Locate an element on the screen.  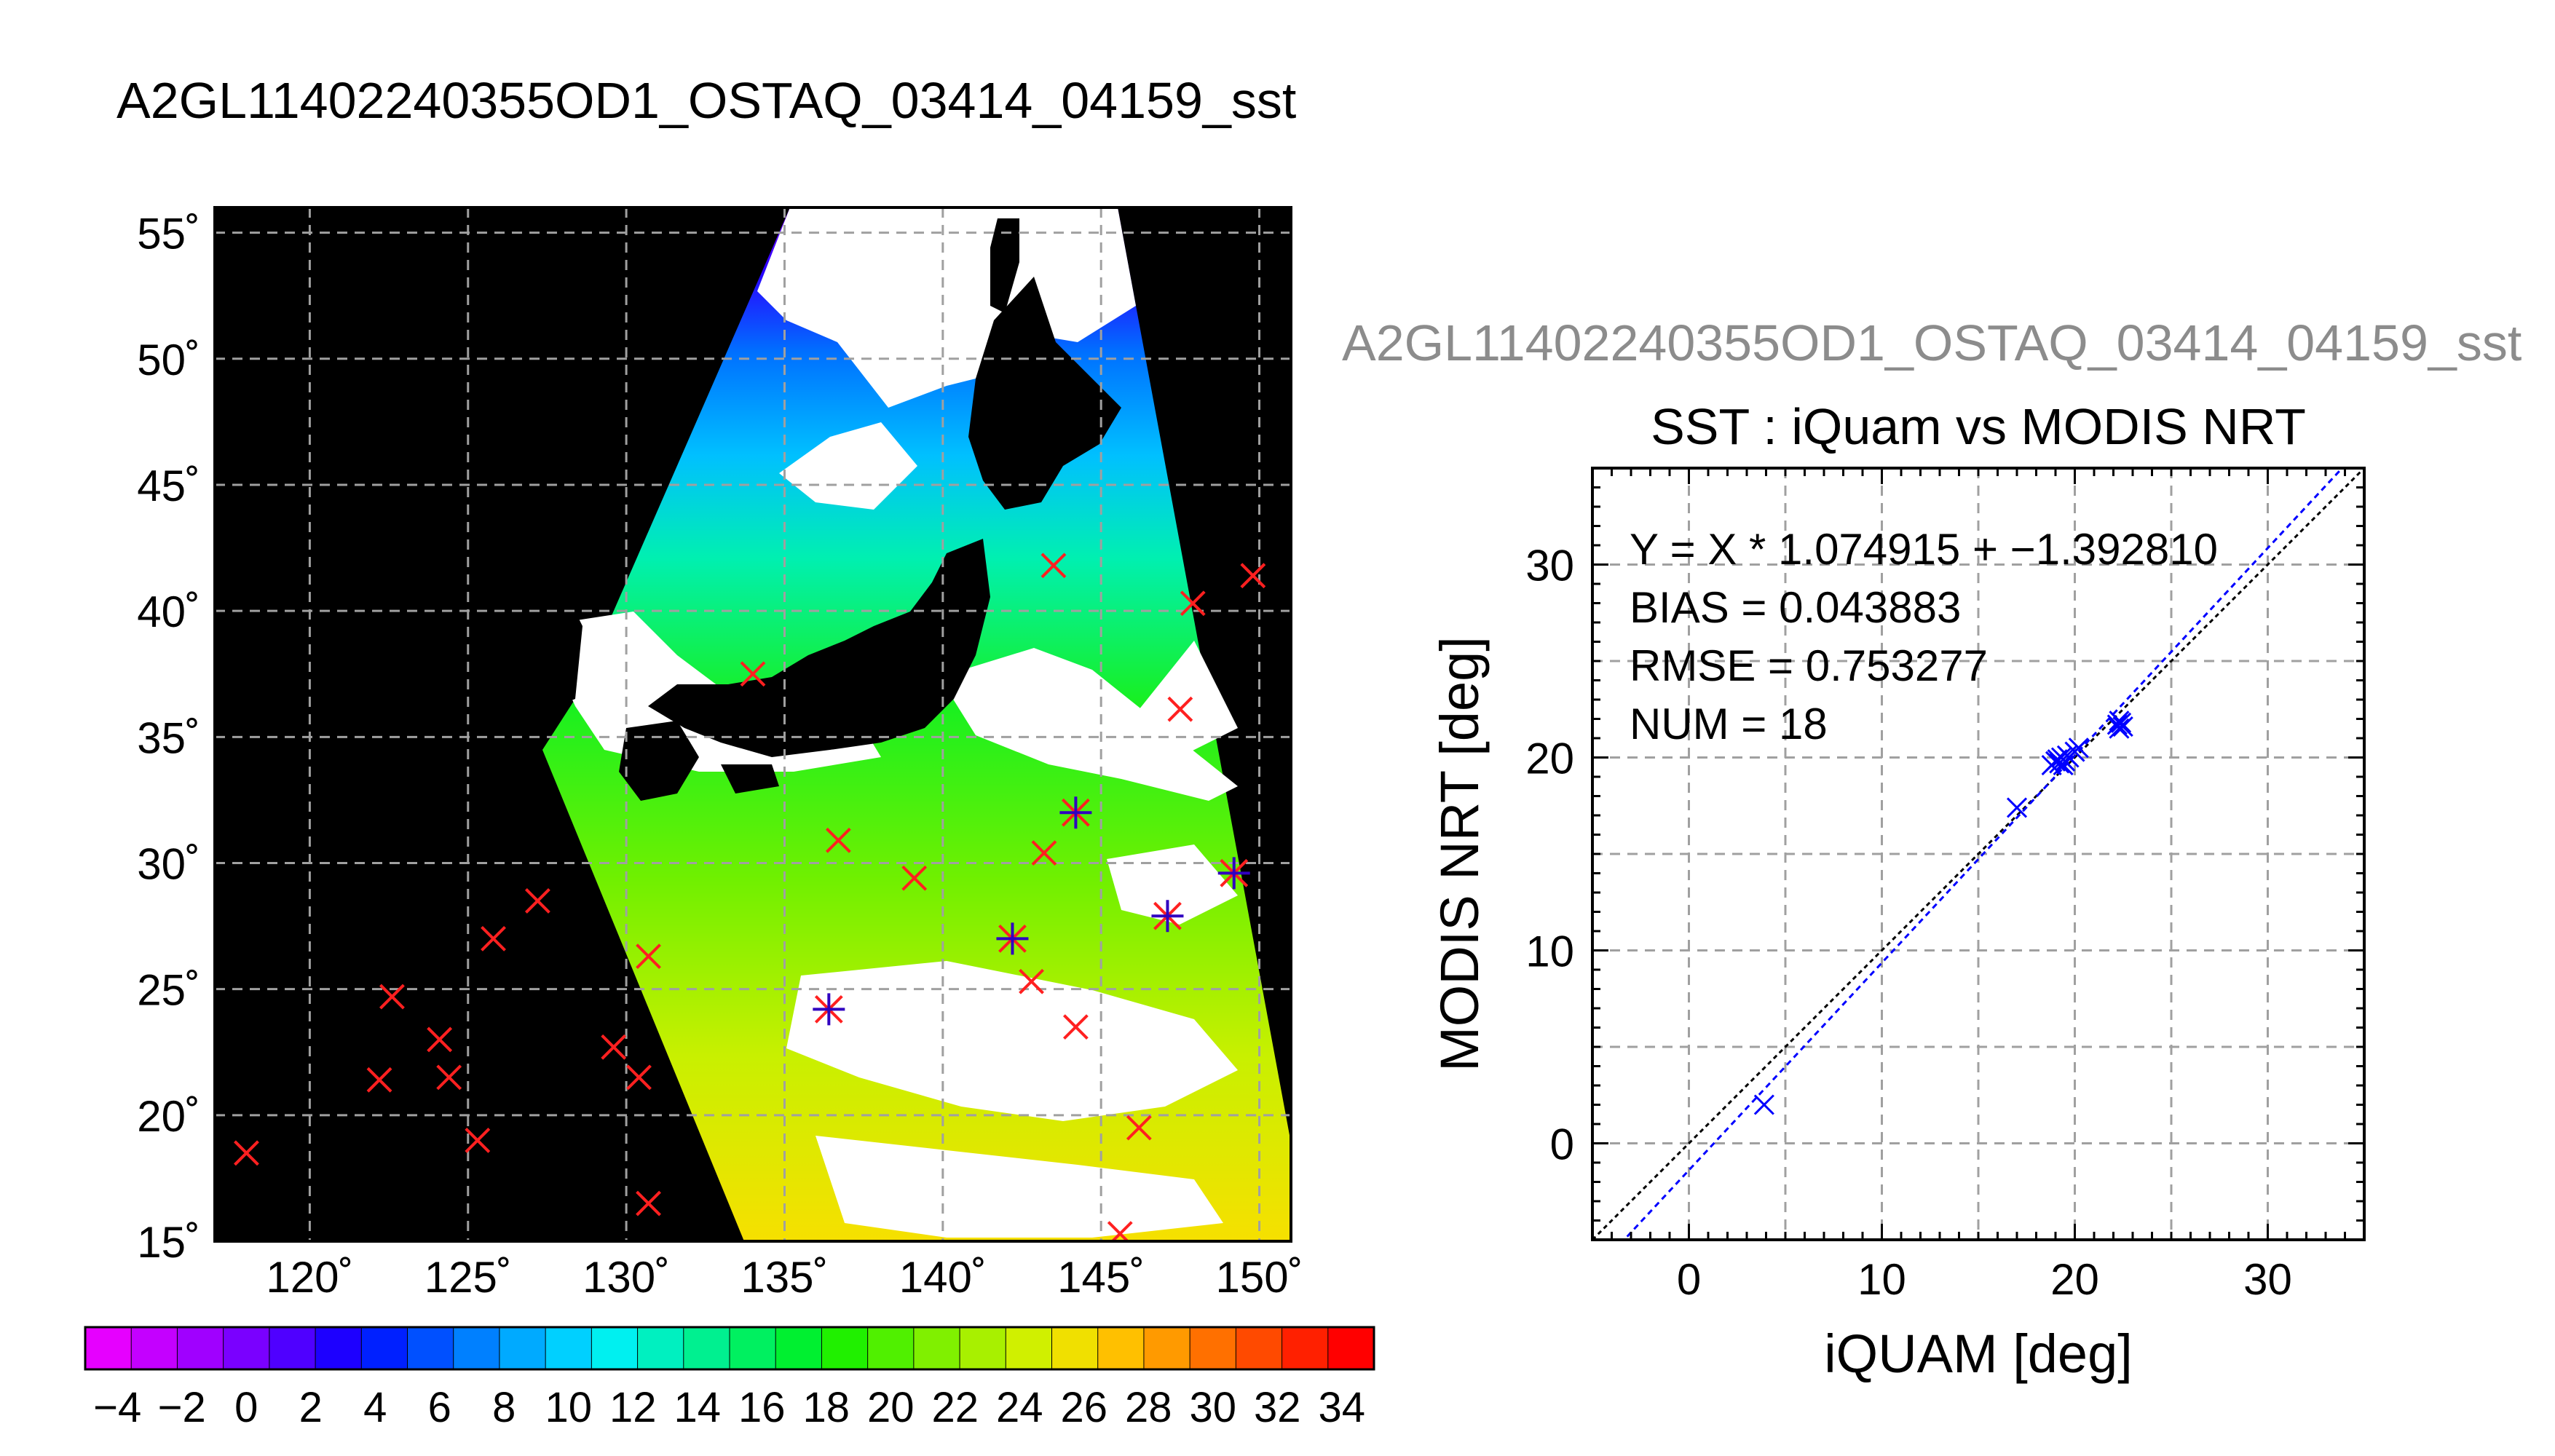
map-lat-tick-label: 20˚ is located at coordinates (168, 1116).